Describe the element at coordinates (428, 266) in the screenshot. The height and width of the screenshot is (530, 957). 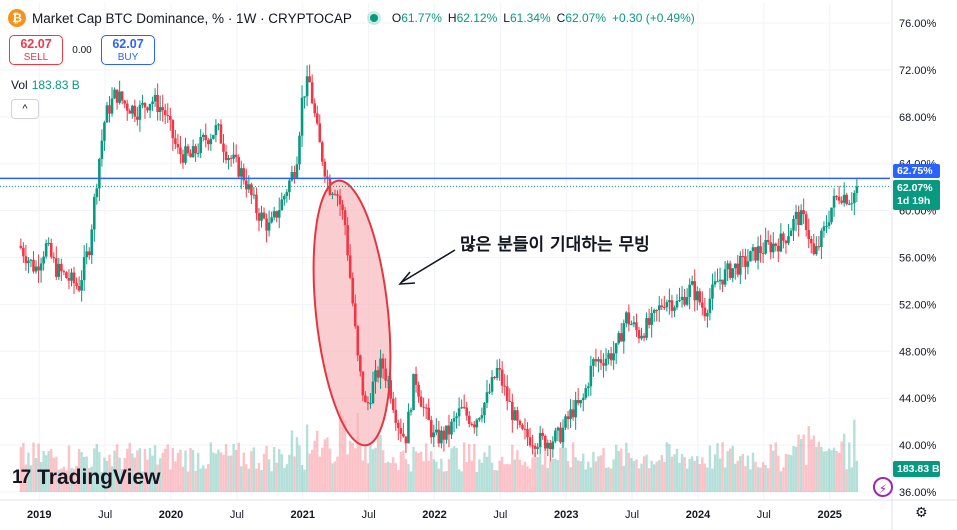
I see `annotation-arrow` at that location.